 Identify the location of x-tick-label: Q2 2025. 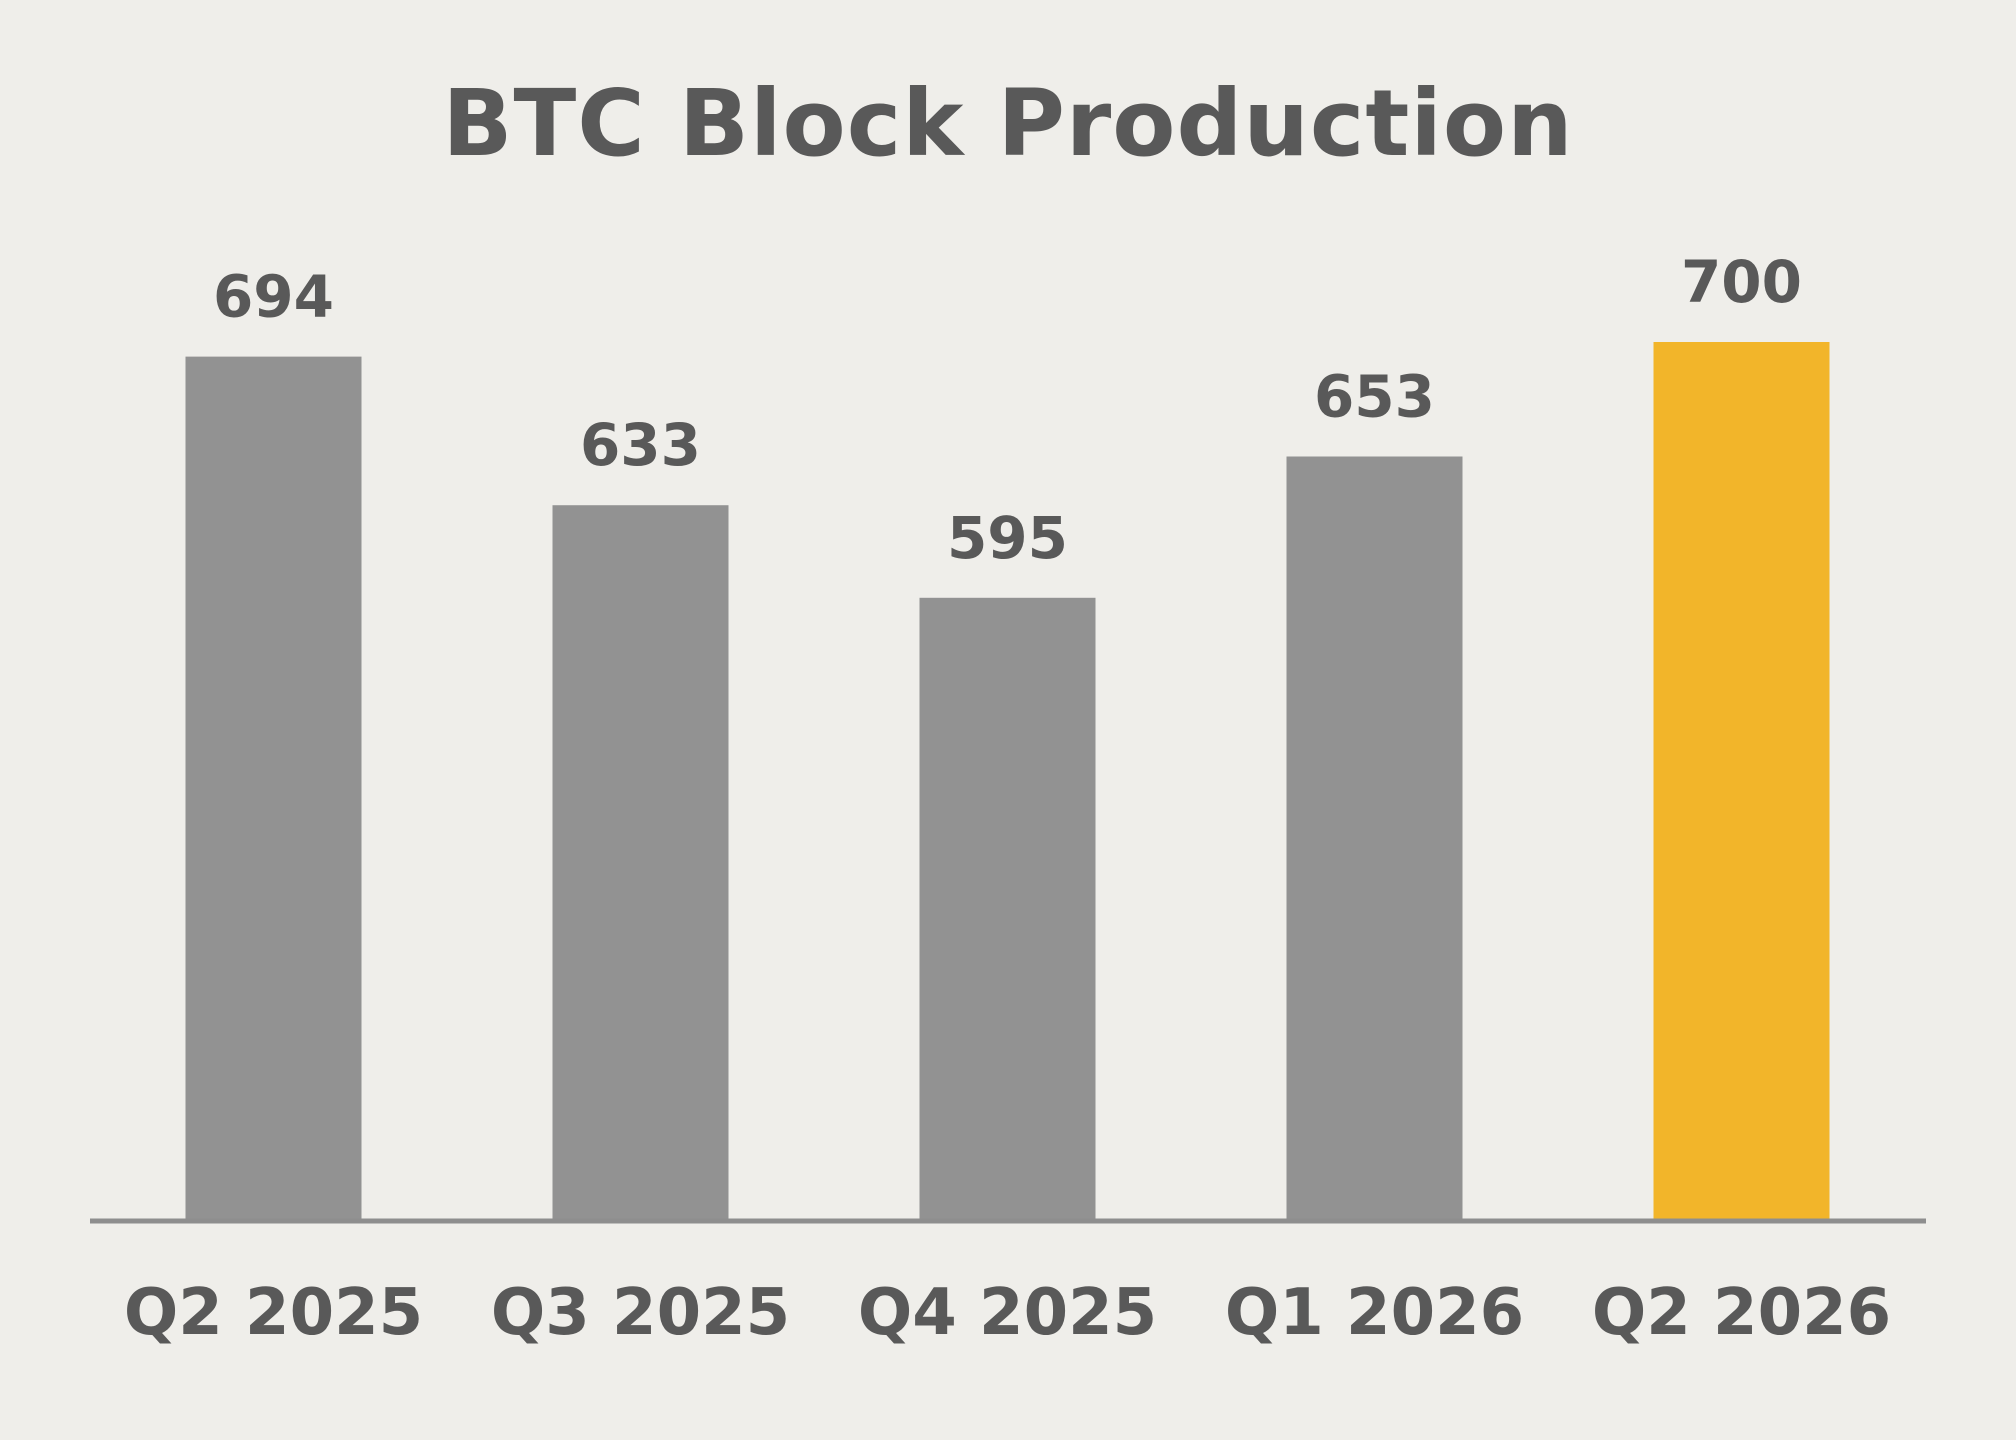
(273, 1313).